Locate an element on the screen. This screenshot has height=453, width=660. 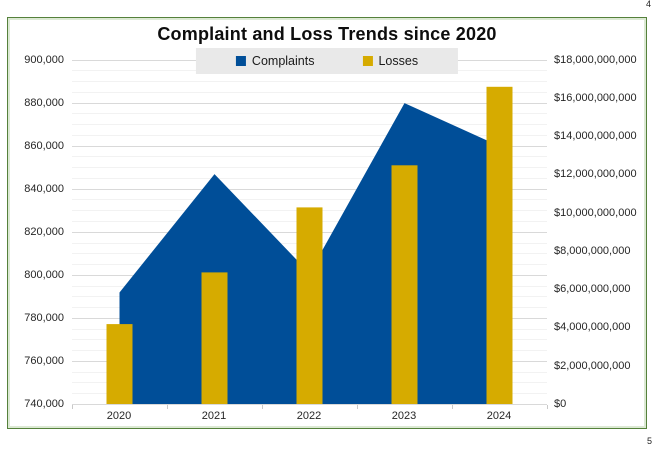
right-axis-tick-label: $2,000,000,000 is located at coordinates (592, 365).